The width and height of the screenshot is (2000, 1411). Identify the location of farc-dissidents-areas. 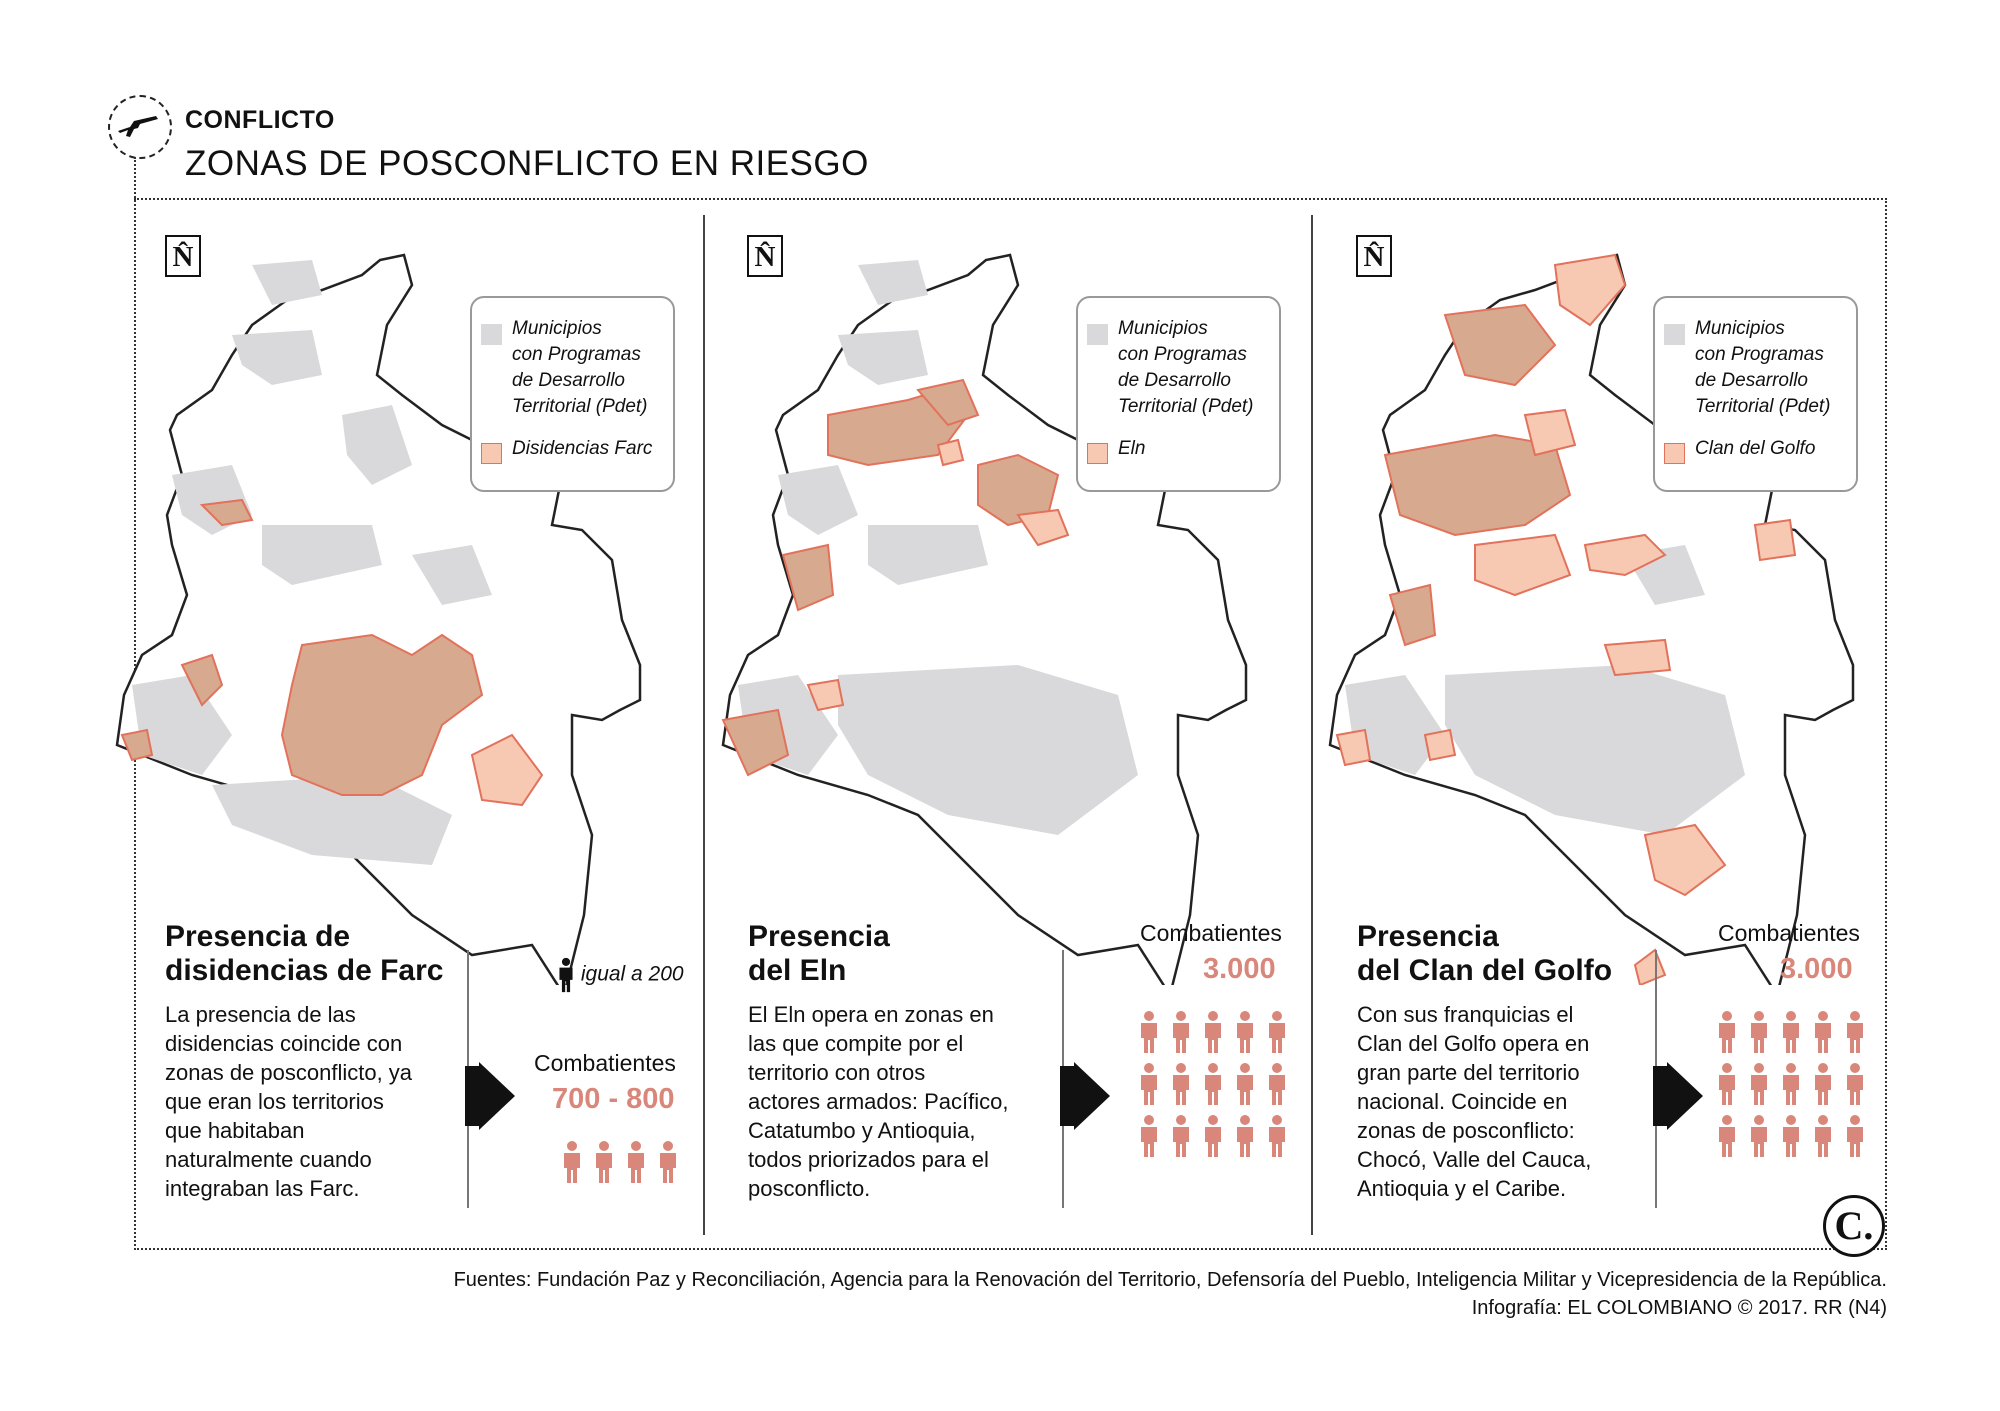
(302, 647).